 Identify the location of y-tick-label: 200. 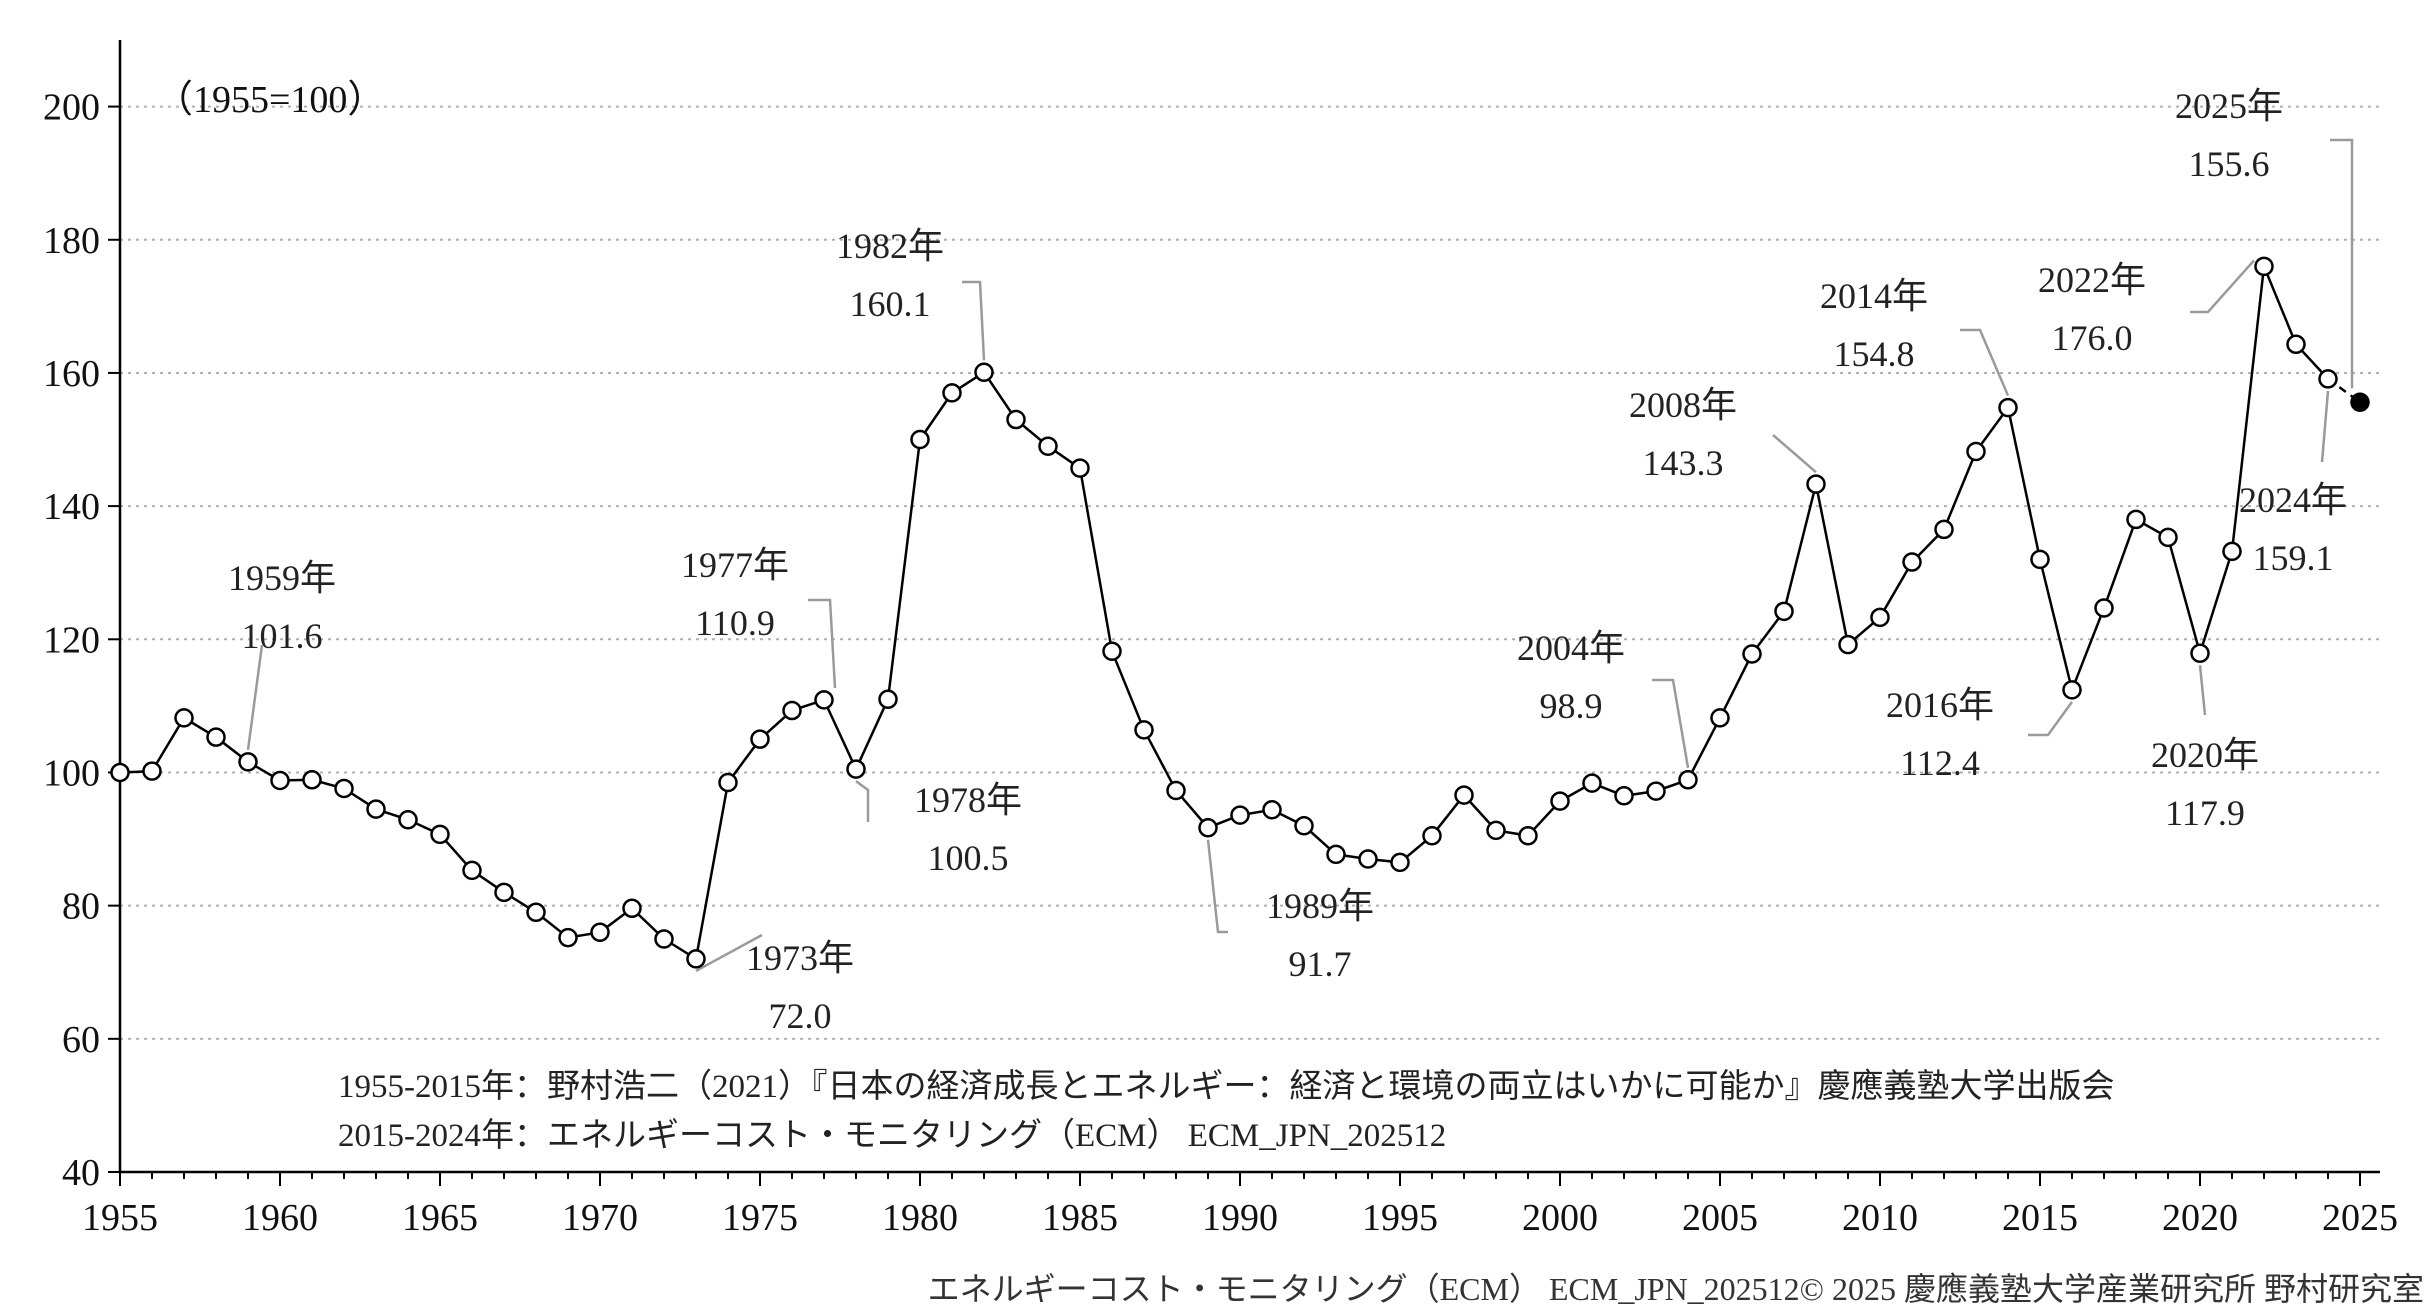
(71, 108).